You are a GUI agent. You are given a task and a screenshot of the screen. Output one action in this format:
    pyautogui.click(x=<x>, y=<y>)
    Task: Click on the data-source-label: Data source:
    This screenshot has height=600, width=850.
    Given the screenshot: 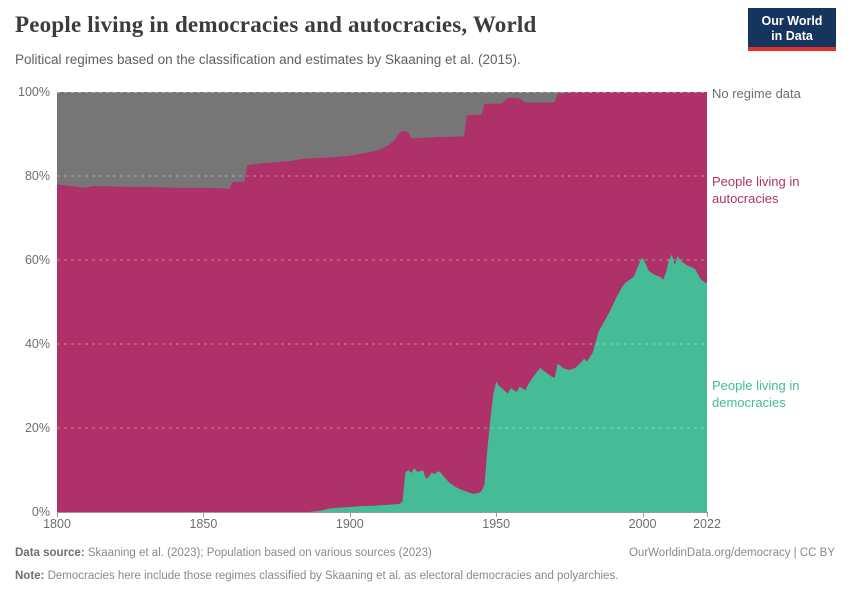 What is the action you would take?
    pyautogui.click(x=50, y=553)
    